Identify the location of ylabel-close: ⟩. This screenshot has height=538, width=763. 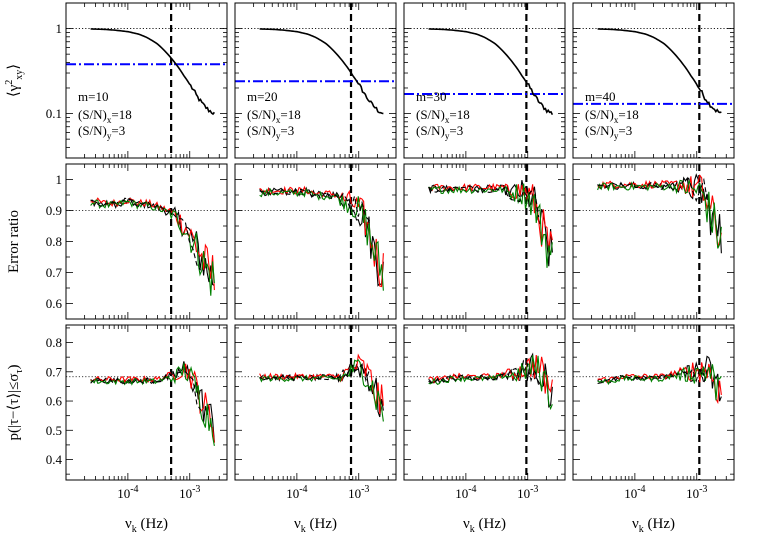
(14, 67).